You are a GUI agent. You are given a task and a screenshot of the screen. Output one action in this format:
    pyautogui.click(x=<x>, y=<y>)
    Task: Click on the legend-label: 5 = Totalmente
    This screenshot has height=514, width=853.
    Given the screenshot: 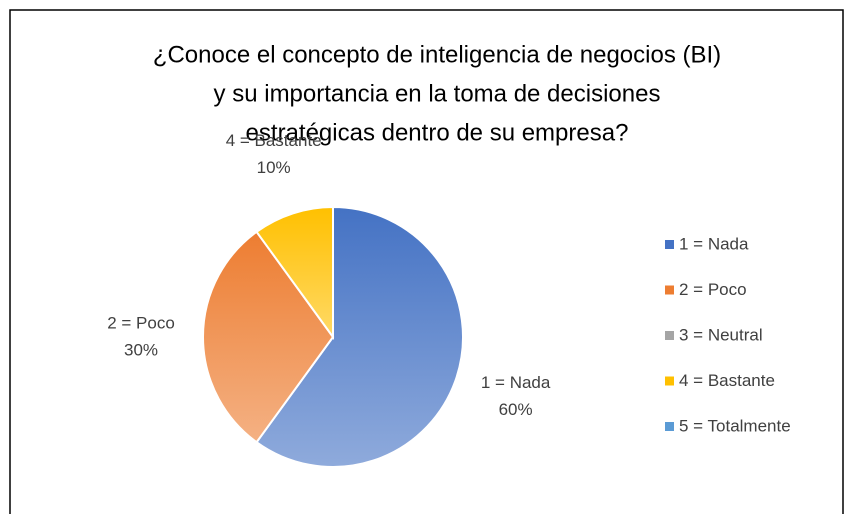 What is the action you would take?
    pyautogui.click(x=735, y=425)
    